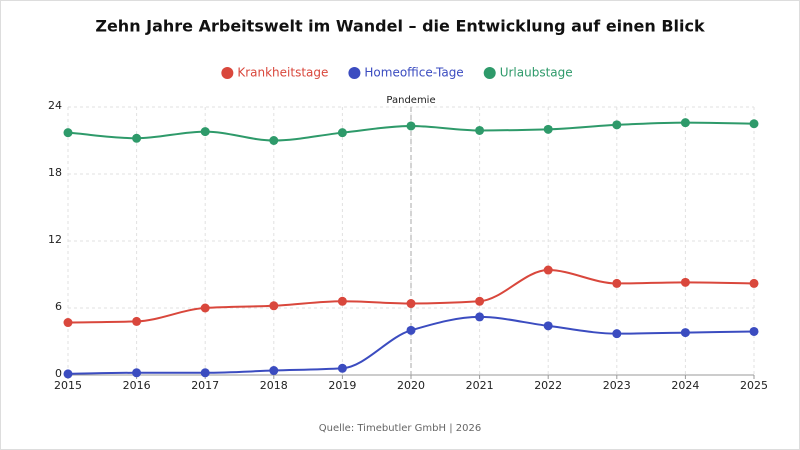  What do you see at coordinates (548, 385) in the screenshot?
I see `x-tick-label: 2022` at bounding box center [548, 385].